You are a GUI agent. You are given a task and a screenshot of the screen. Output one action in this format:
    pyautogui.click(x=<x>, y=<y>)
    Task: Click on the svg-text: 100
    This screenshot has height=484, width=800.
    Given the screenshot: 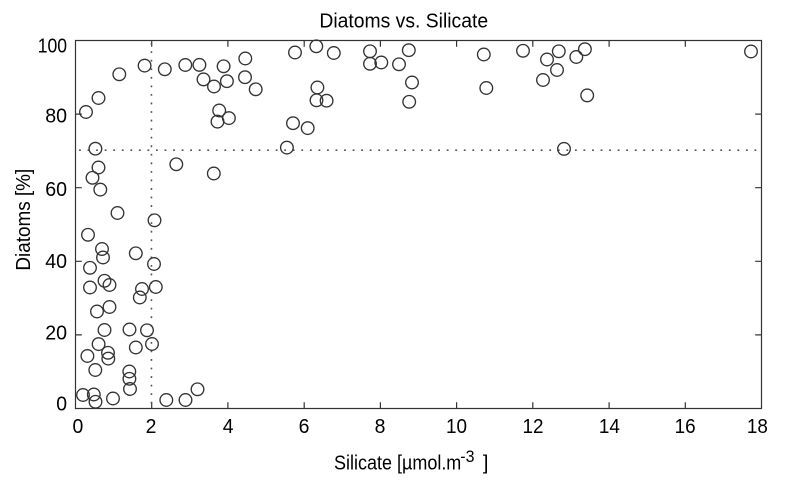 What is the action you would take?
    pyautogui.click(x=52, y=46)
    